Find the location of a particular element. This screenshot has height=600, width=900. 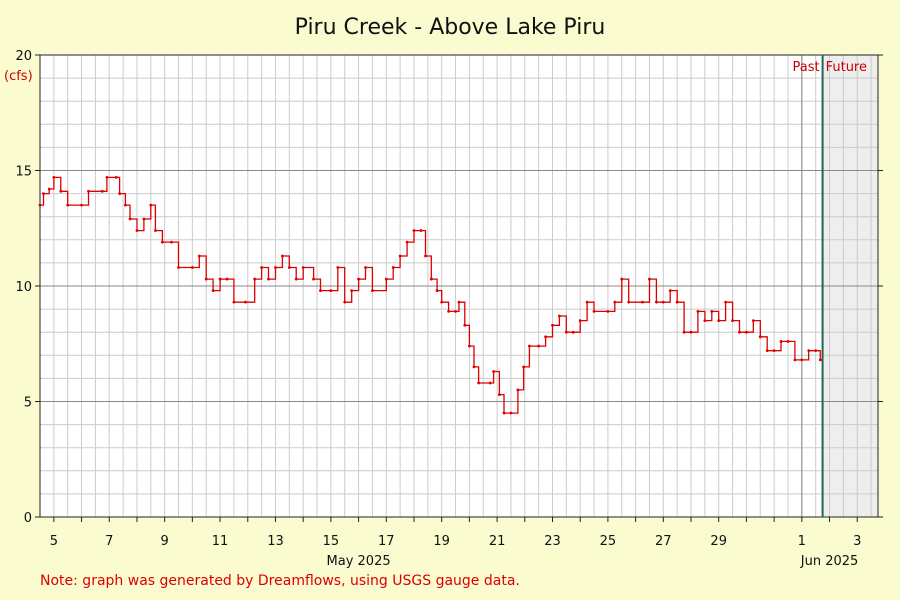

past-label: Past is located at coordinates (806, 67).